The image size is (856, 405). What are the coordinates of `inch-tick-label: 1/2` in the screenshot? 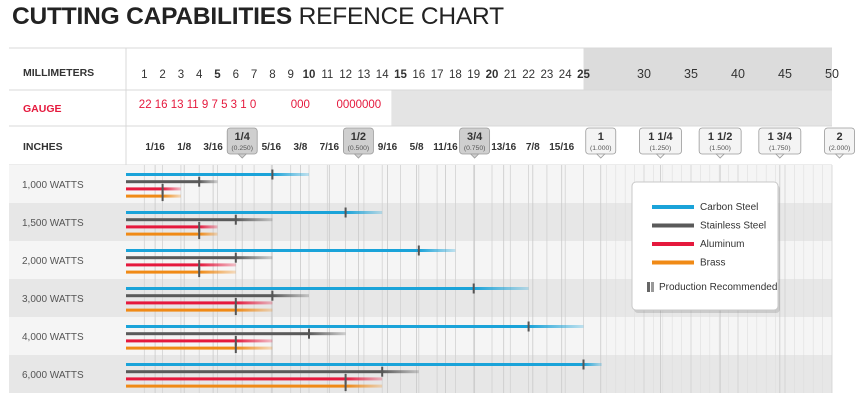 It's located at (358, 137).